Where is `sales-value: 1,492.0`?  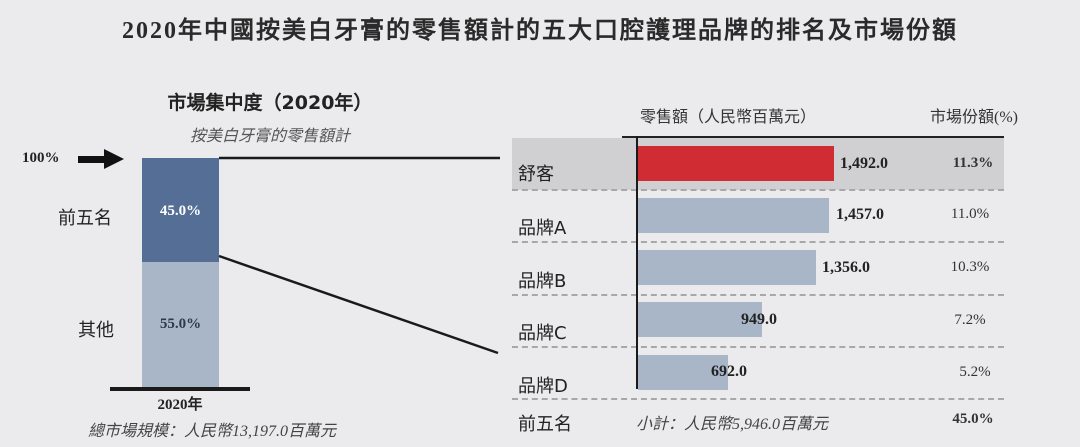
sales-value: 1,492.0 is located at coordinates (864, 163).